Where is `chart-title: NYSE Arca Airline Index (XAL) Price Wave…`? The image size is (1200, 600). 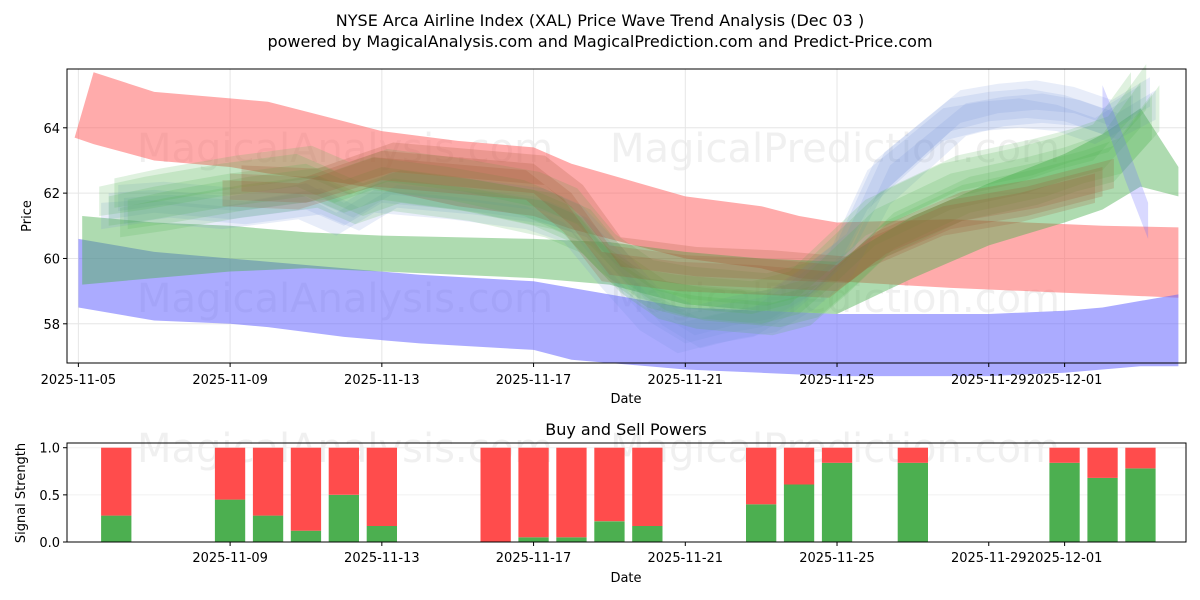 chart-title: NYSE Arca Airline Index (XAL) Price Wave… is located at coordinates (600, 20).